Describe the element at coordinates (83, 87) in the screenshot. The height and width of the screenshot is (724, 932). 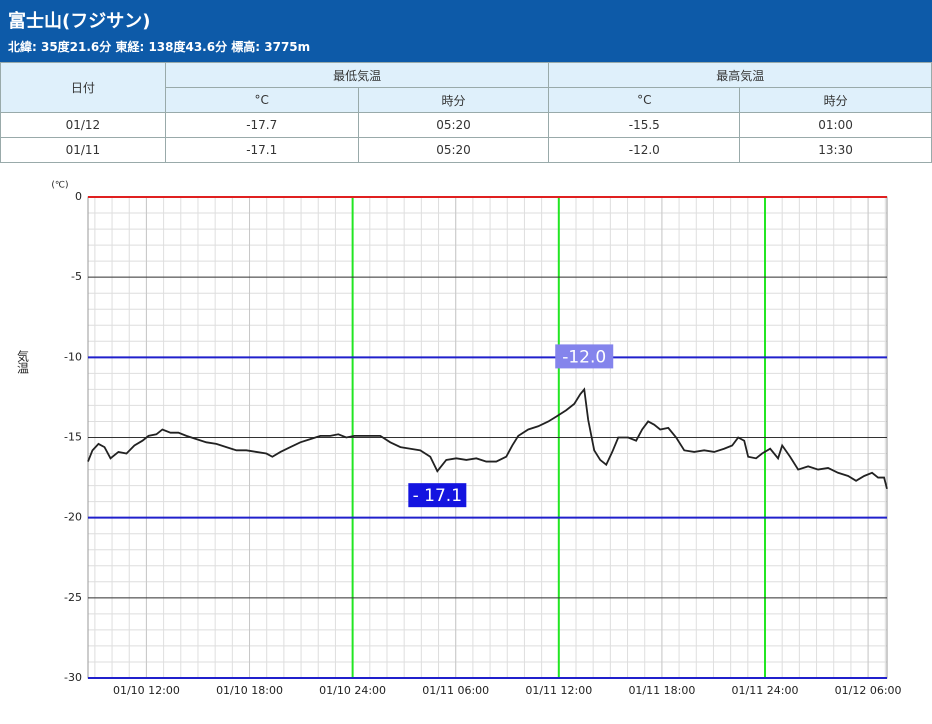
I see `header-cell: 日付` at that location.